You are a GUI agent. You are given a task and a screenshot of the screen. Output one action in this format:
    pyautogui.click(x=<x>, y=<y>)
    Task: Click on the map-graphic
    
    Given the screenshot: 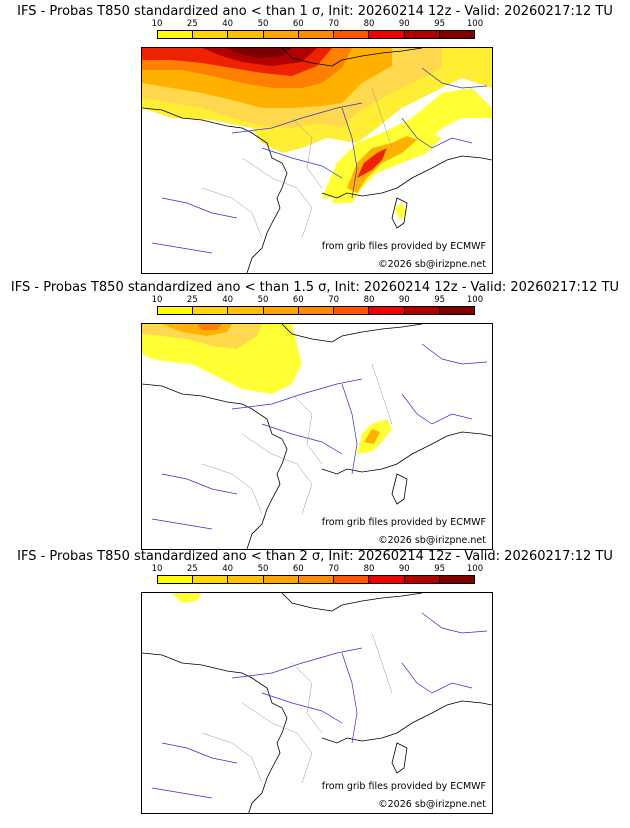 What is the action you would take?
    pyautogui.click(x=317, y=703)
    